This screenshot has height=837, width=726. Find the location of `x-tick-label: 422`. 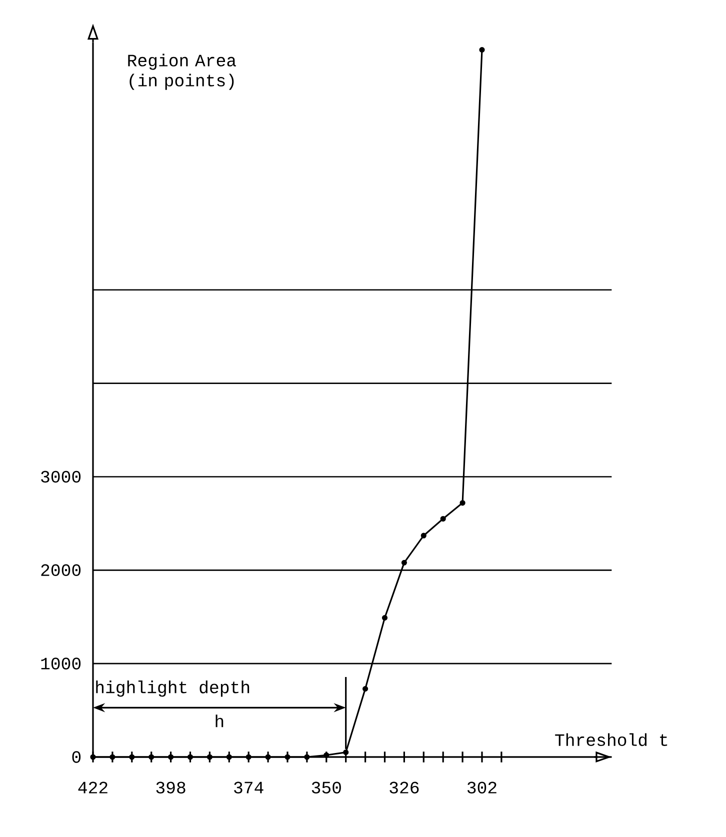

x-tick-label: 422 is located at coordinates (93, 788).